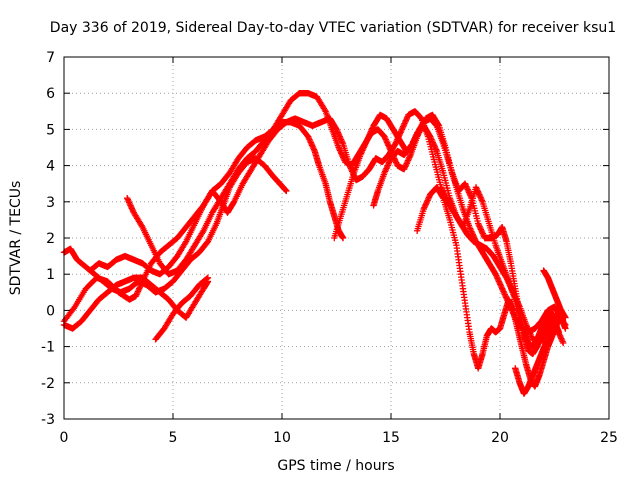 The image size is (640, 480). What do you see at coordinates (50, 239) in the screenshot?
I see `y-tick-label: 2` at bounding box center [50, 239].